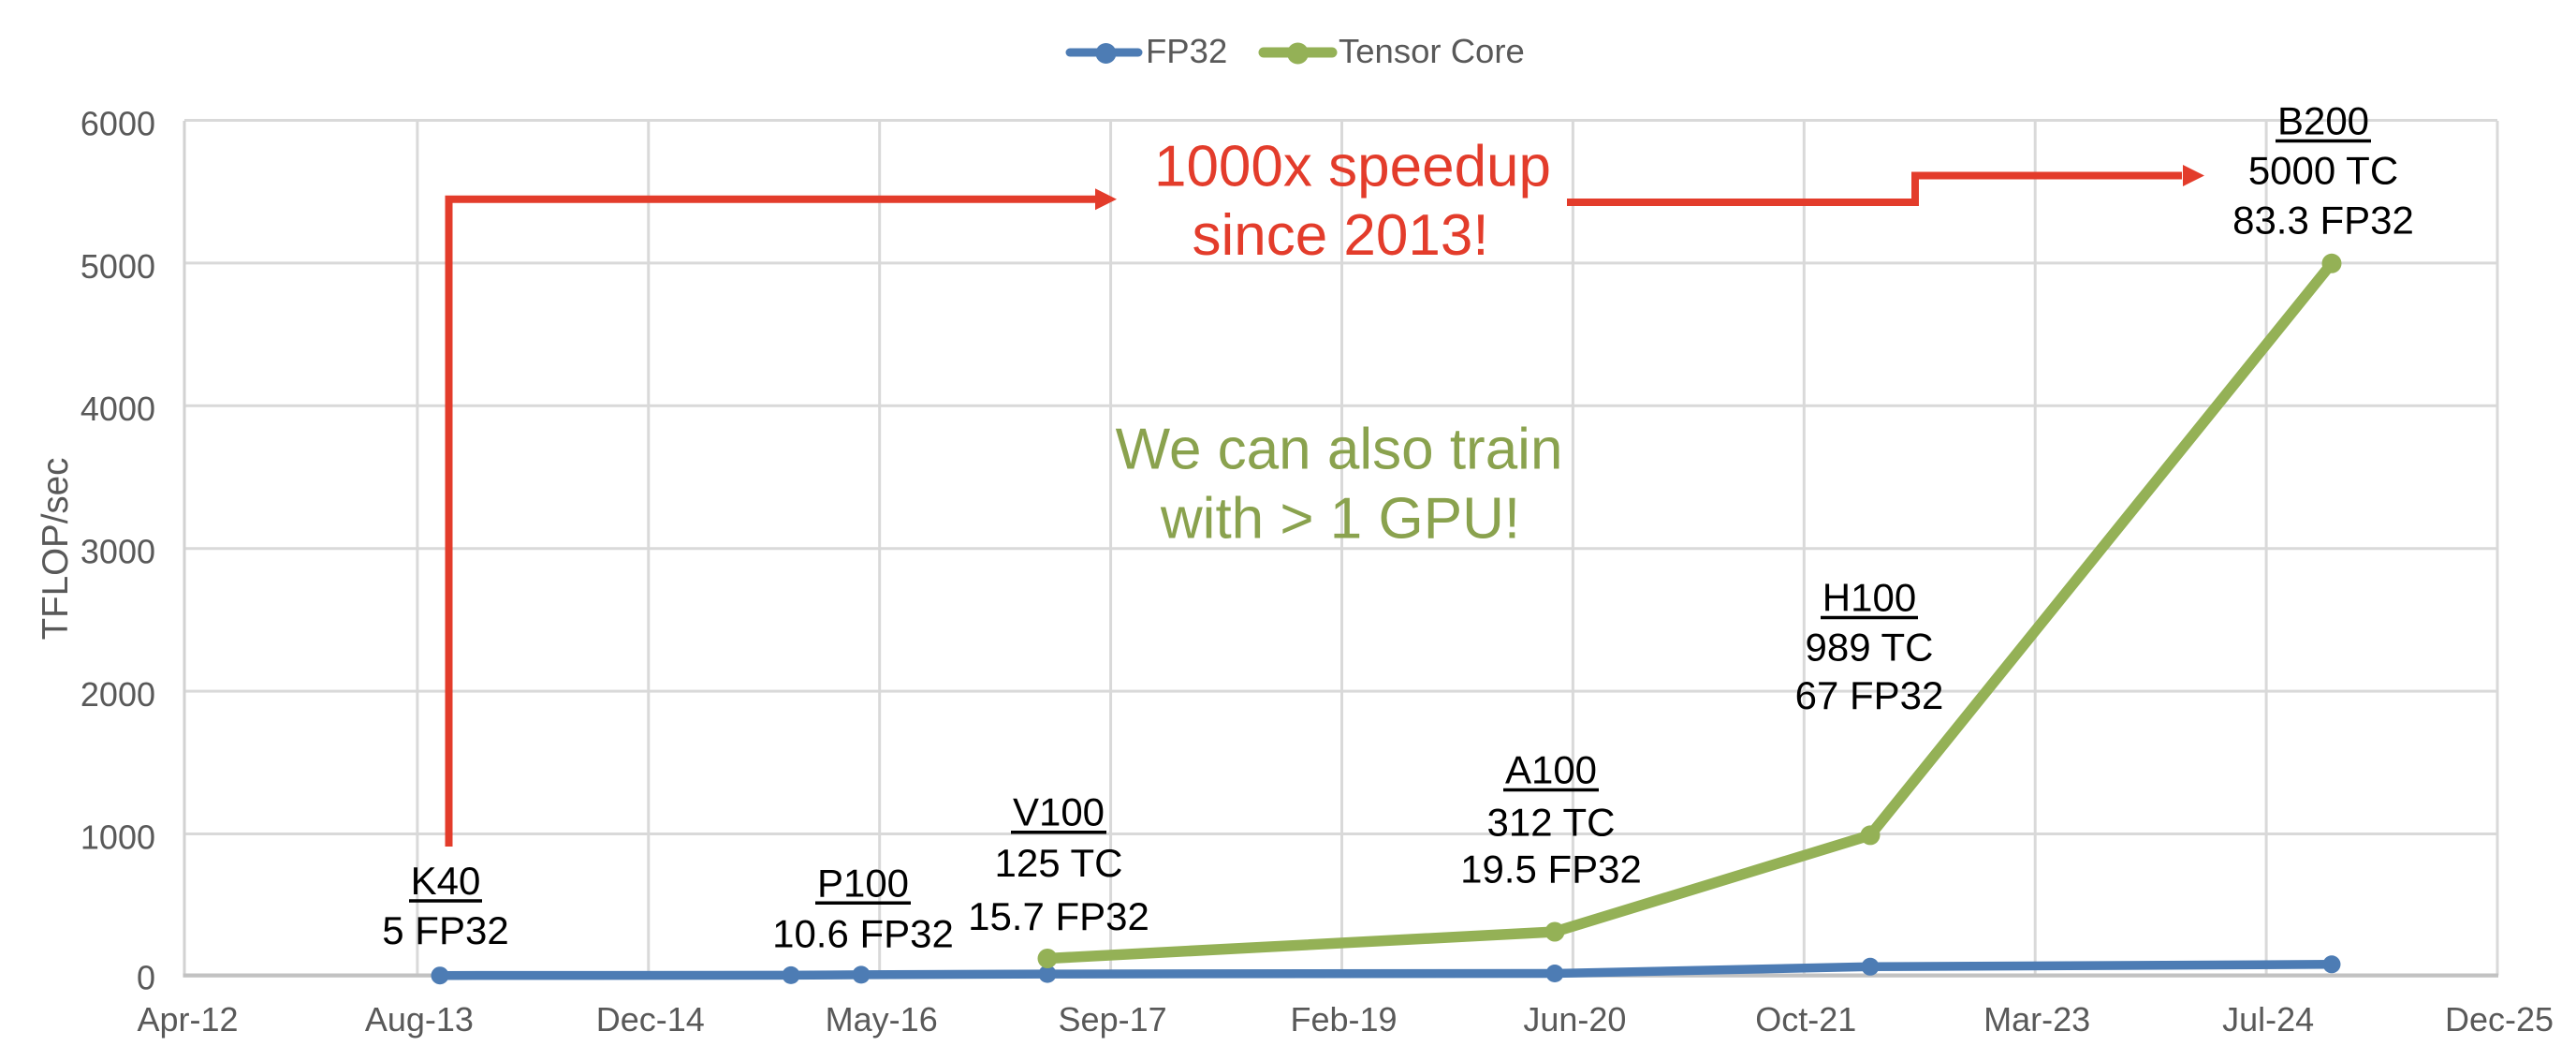 The height and width of the screenshot is (1061, 2576). I want to click on svg-text: 10.6 FP32, so click(863, 934).